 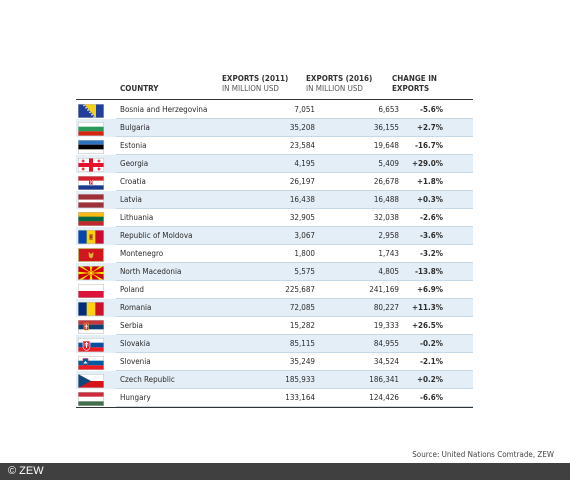 What do you see at coordinates (91, 182) in the screenshot?
I see `croatia-flag-icon` at bounding box center [91, 182].